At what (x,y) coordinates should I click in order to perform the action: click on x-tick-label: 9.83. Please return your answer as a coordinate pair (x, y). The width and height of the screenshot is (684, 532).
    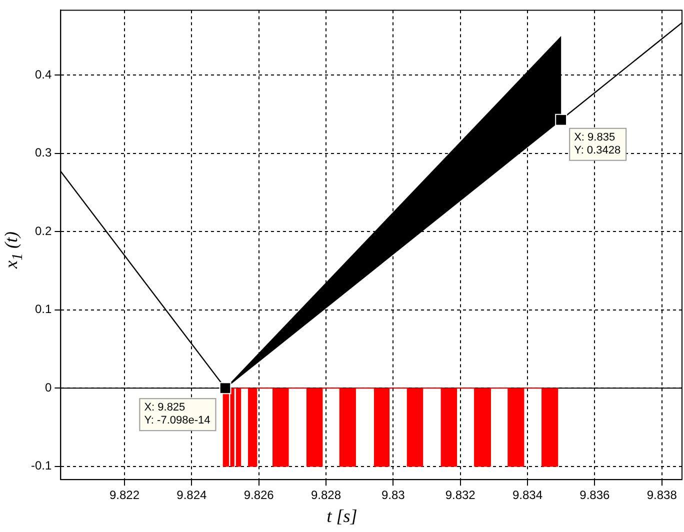
    Looking at the image, I should click on (393, 495).